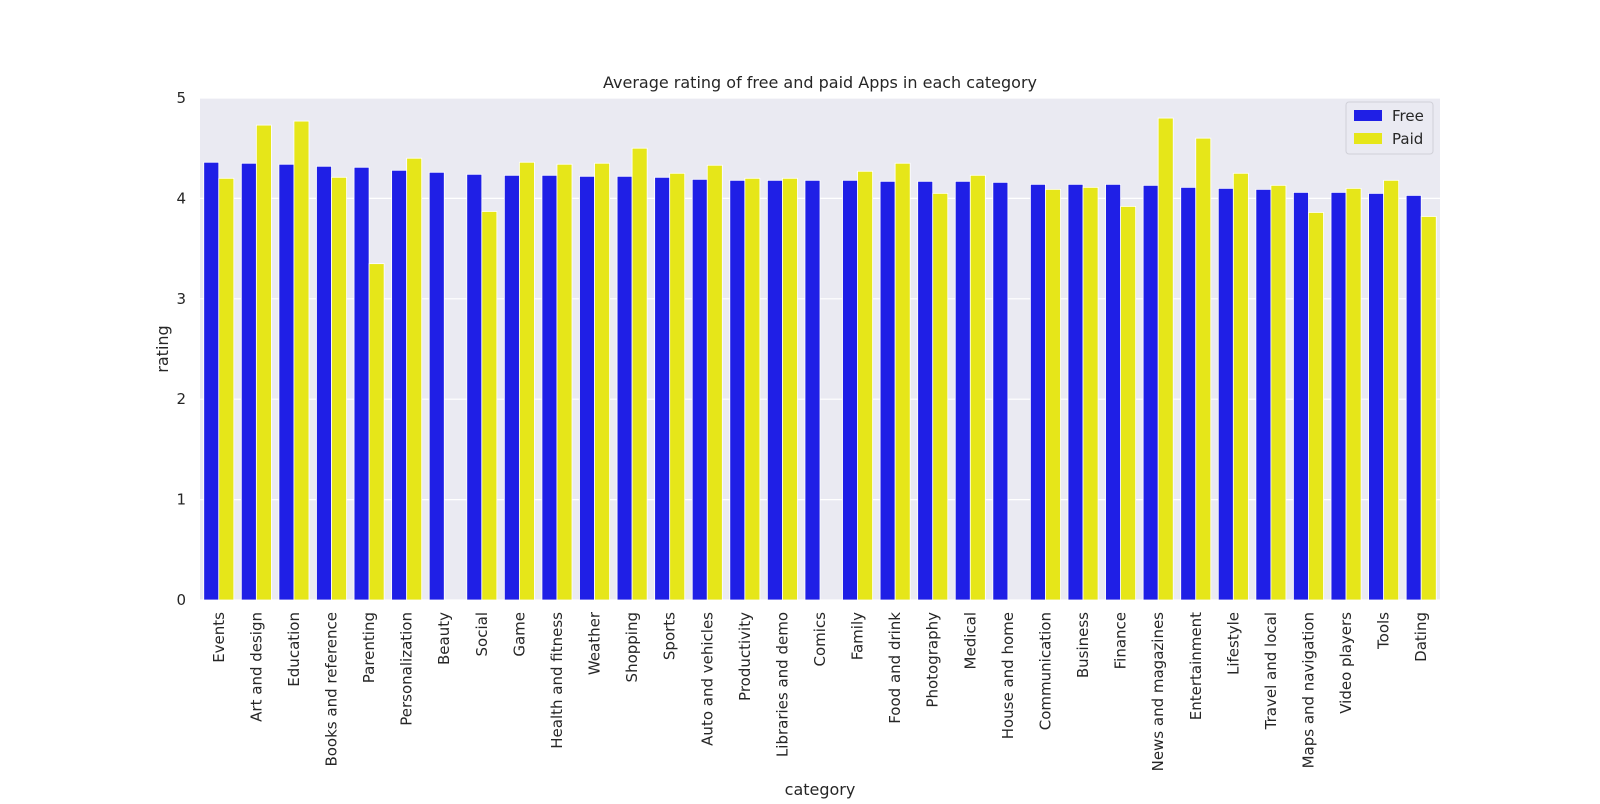  What do you see at coordinates (1408, 116) in the screenshot?
I see `legend-label-free: Free` at bounding box center [1408, 116].